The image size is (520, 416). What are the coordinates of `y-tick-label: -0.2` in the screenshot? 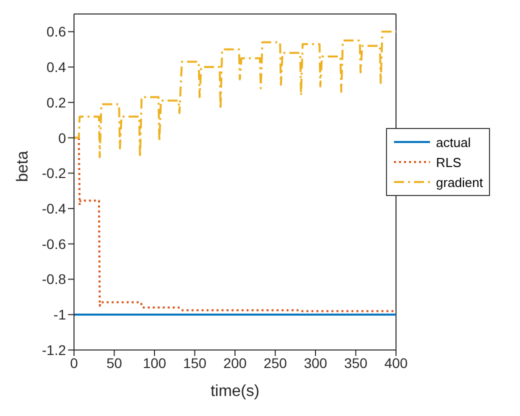 It's located at (54, 173).